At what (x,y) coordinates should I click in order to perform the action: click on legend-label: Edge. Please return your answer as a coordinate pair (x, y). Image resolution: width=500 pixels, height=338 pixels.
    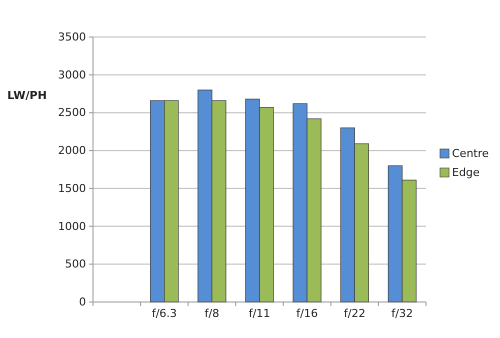
    Looking at the image, I should click on (466, 172).